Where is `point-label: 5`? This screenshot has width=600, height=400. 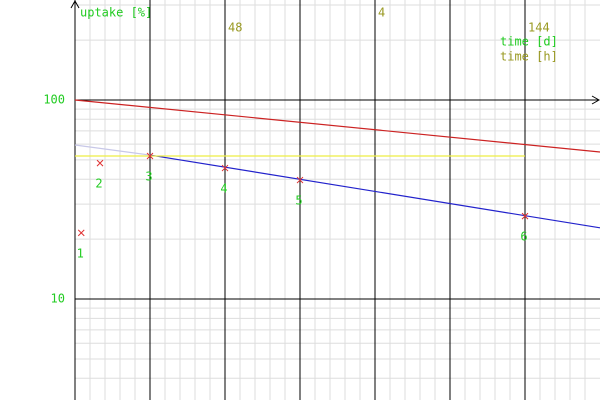 point-label: 5 is located at coordinates (298, 201).